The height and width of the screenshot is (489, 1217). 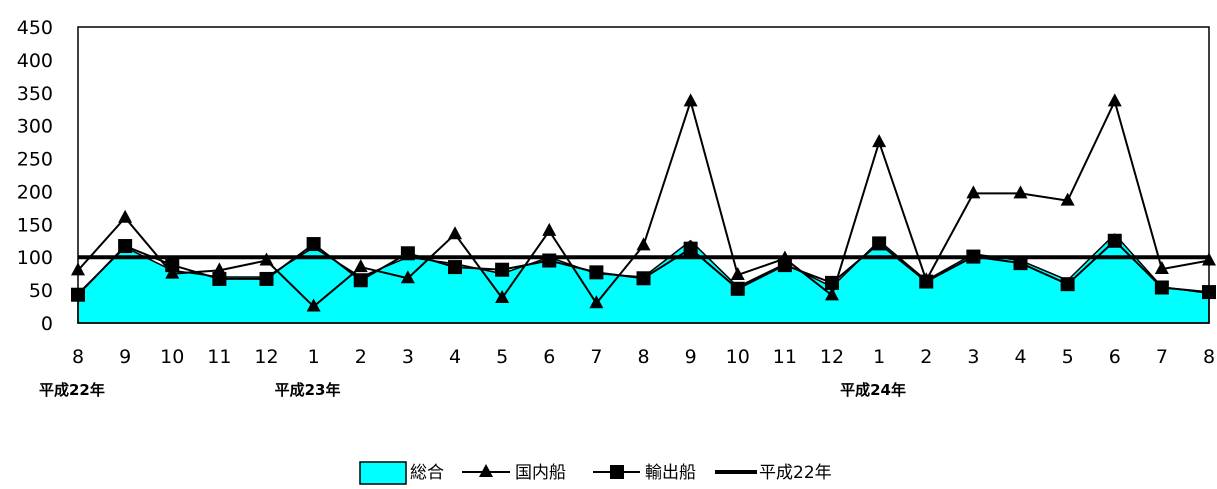 What do you see at coordinates (47, 324) in the screenshot?
I see `y-tick-label: 0` at bounding box center [47, 324].